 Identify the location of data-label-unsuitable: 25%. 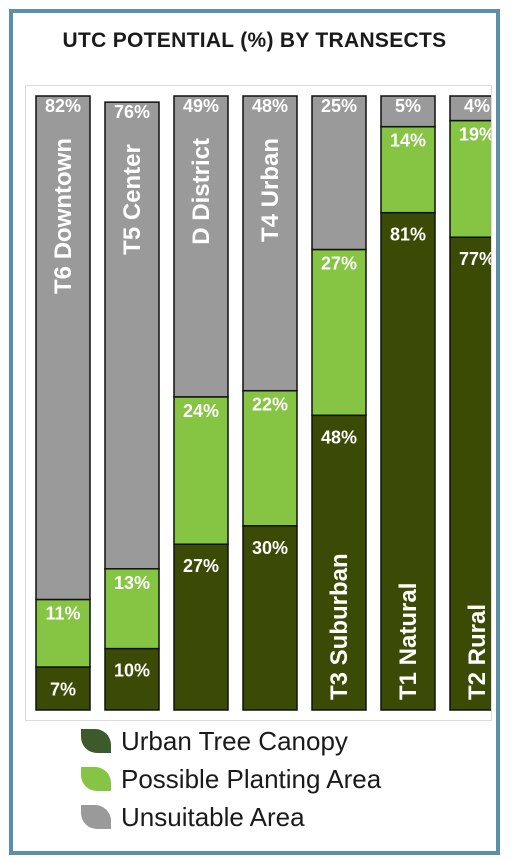
(339, 106).